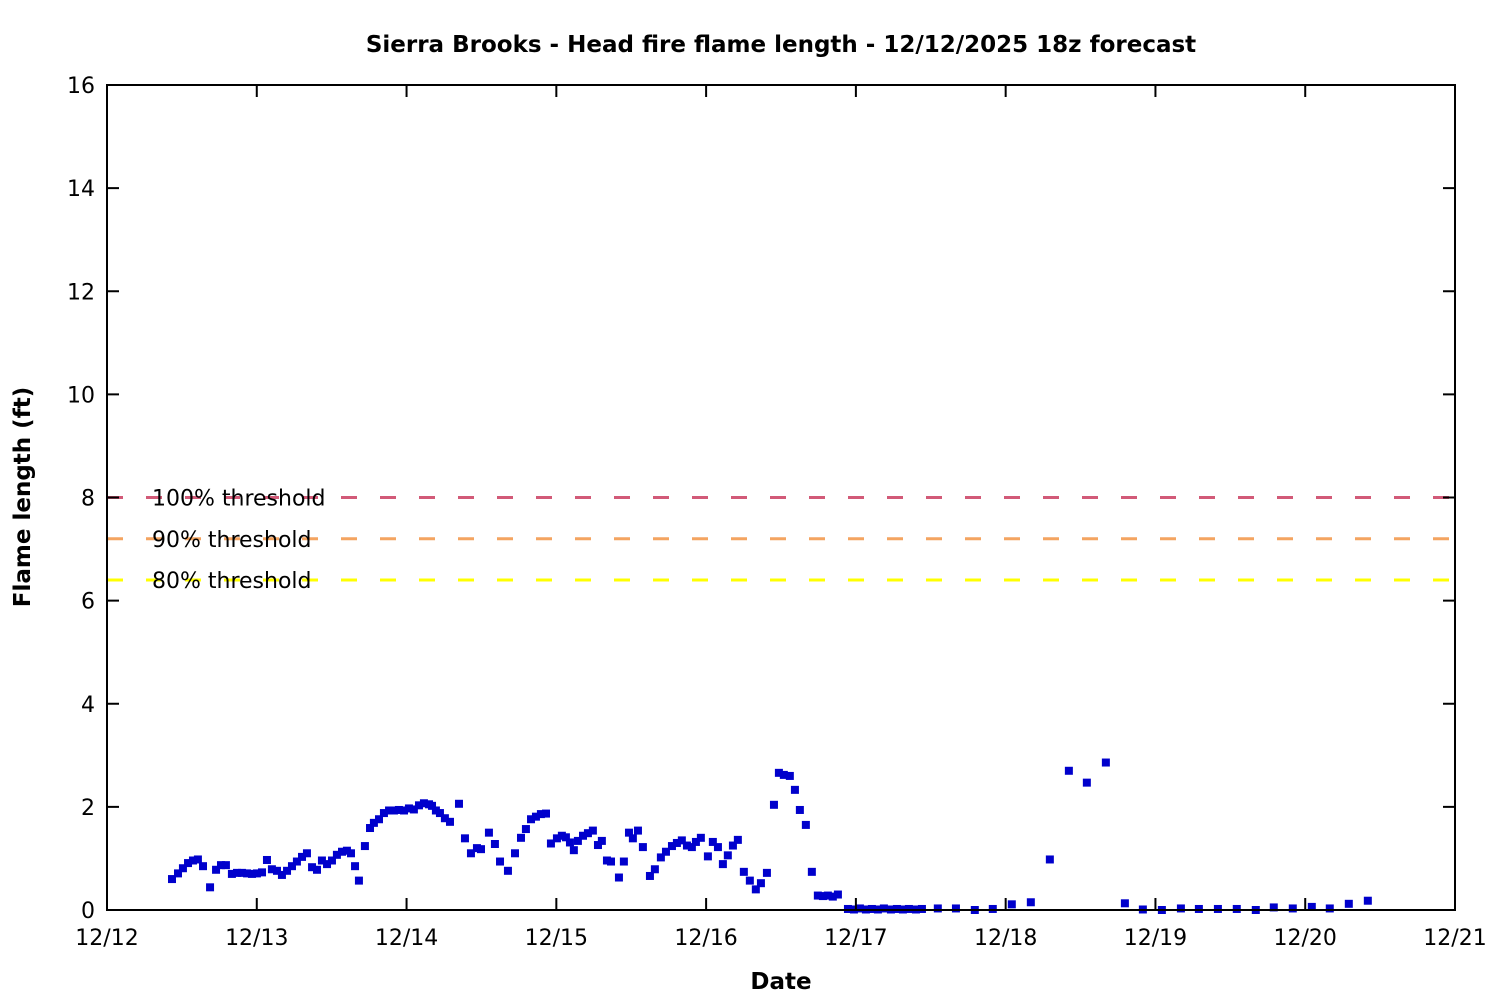 The height and width of the screenshot is (1000, 1500). Describe the element at coordinates (239, 499) in the screenshot. I see `threshold-label: 100% threshold` at that location.